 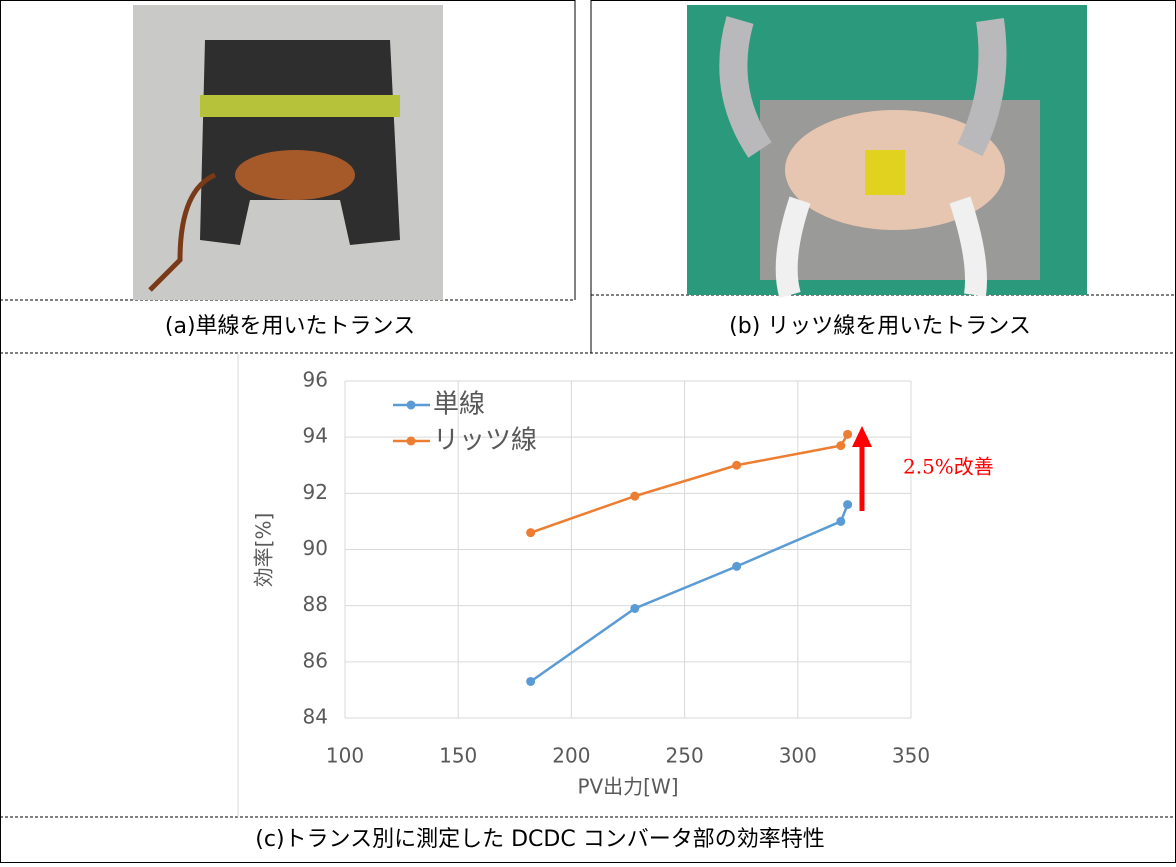 I want to click on annotation-arrowhead, so click(x=862, y=436).